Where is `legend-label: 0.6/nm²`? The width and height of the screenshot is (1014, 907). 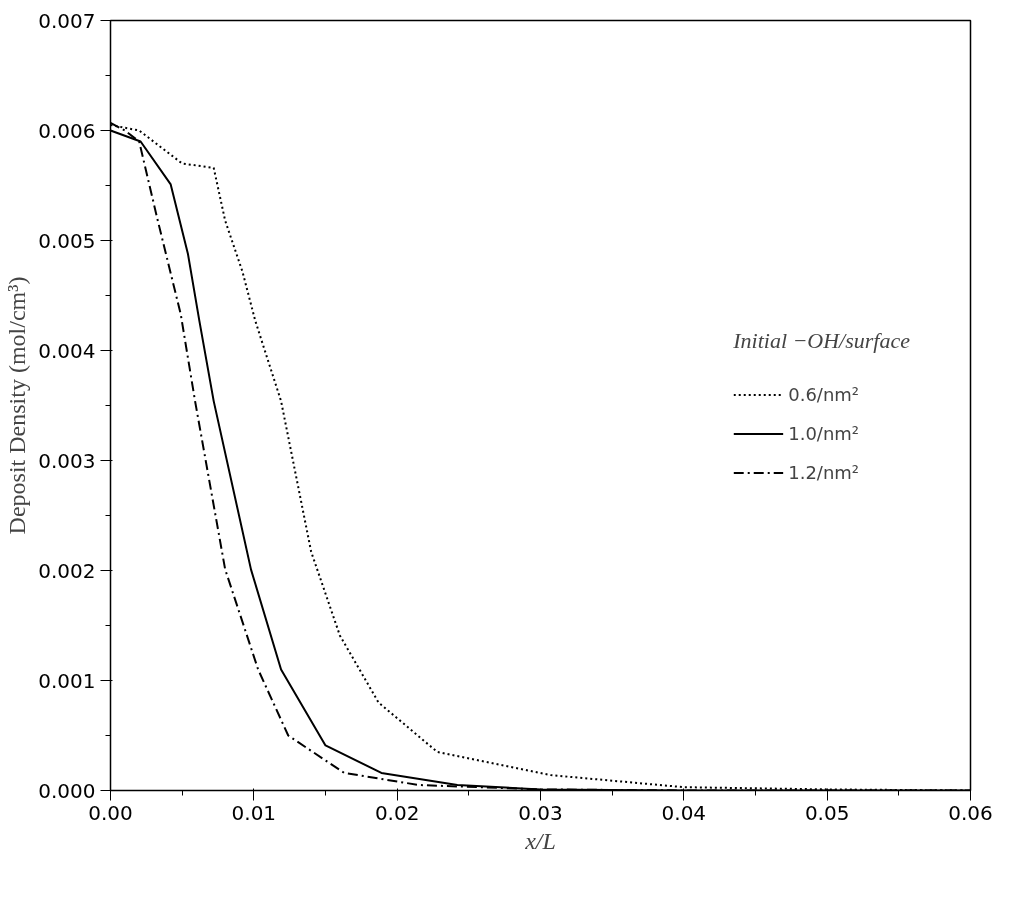
legend-label: 0.6/nm² is located at coordinates (824, 394).